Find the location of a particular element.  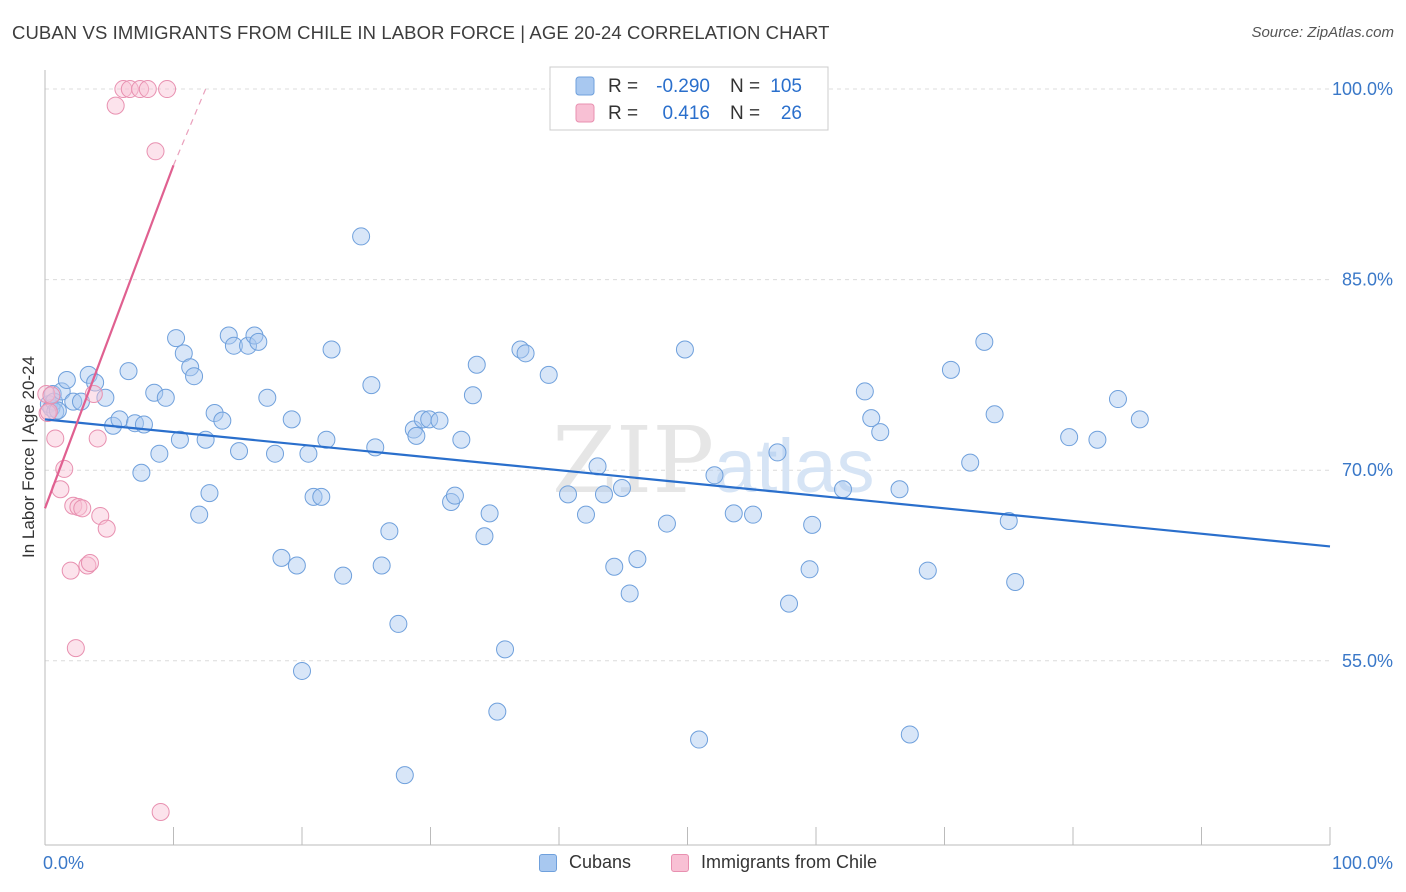

legend-top-swatch-chile is located at coordinates (585, 113).